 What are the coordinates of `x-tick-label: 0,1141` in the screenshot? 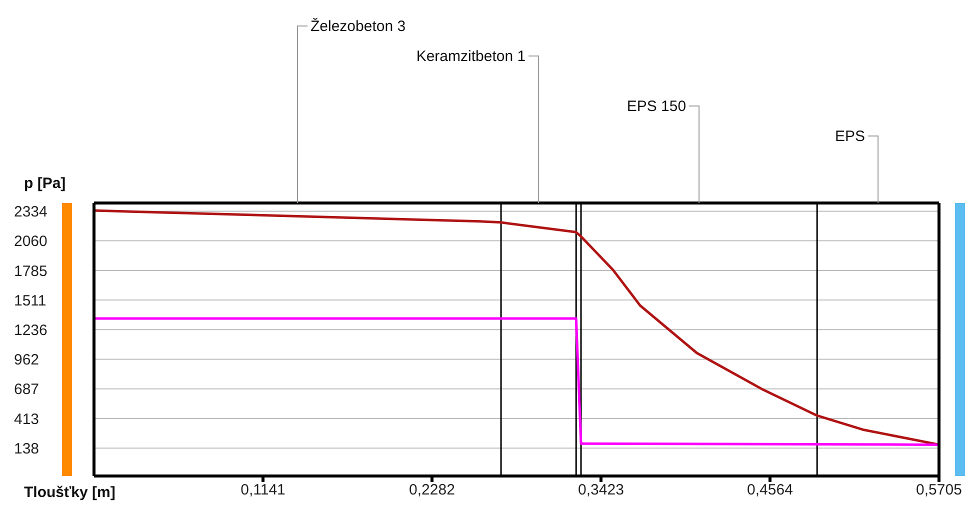 It's located at (263, 490).